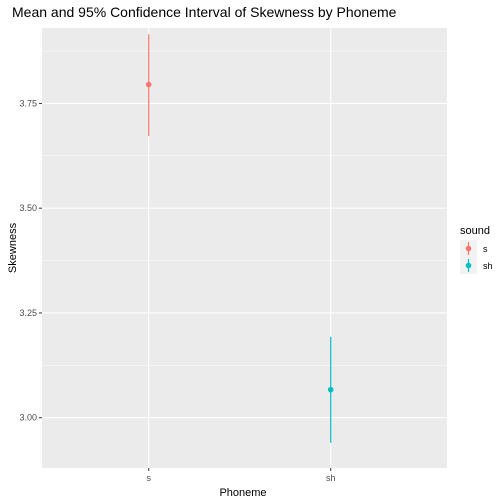 This screenshot has width=504, height=504. What do you see at coordinates (148, 84) in the screenshot?
I see `mean-point-s` at bounding box center [148, 84].